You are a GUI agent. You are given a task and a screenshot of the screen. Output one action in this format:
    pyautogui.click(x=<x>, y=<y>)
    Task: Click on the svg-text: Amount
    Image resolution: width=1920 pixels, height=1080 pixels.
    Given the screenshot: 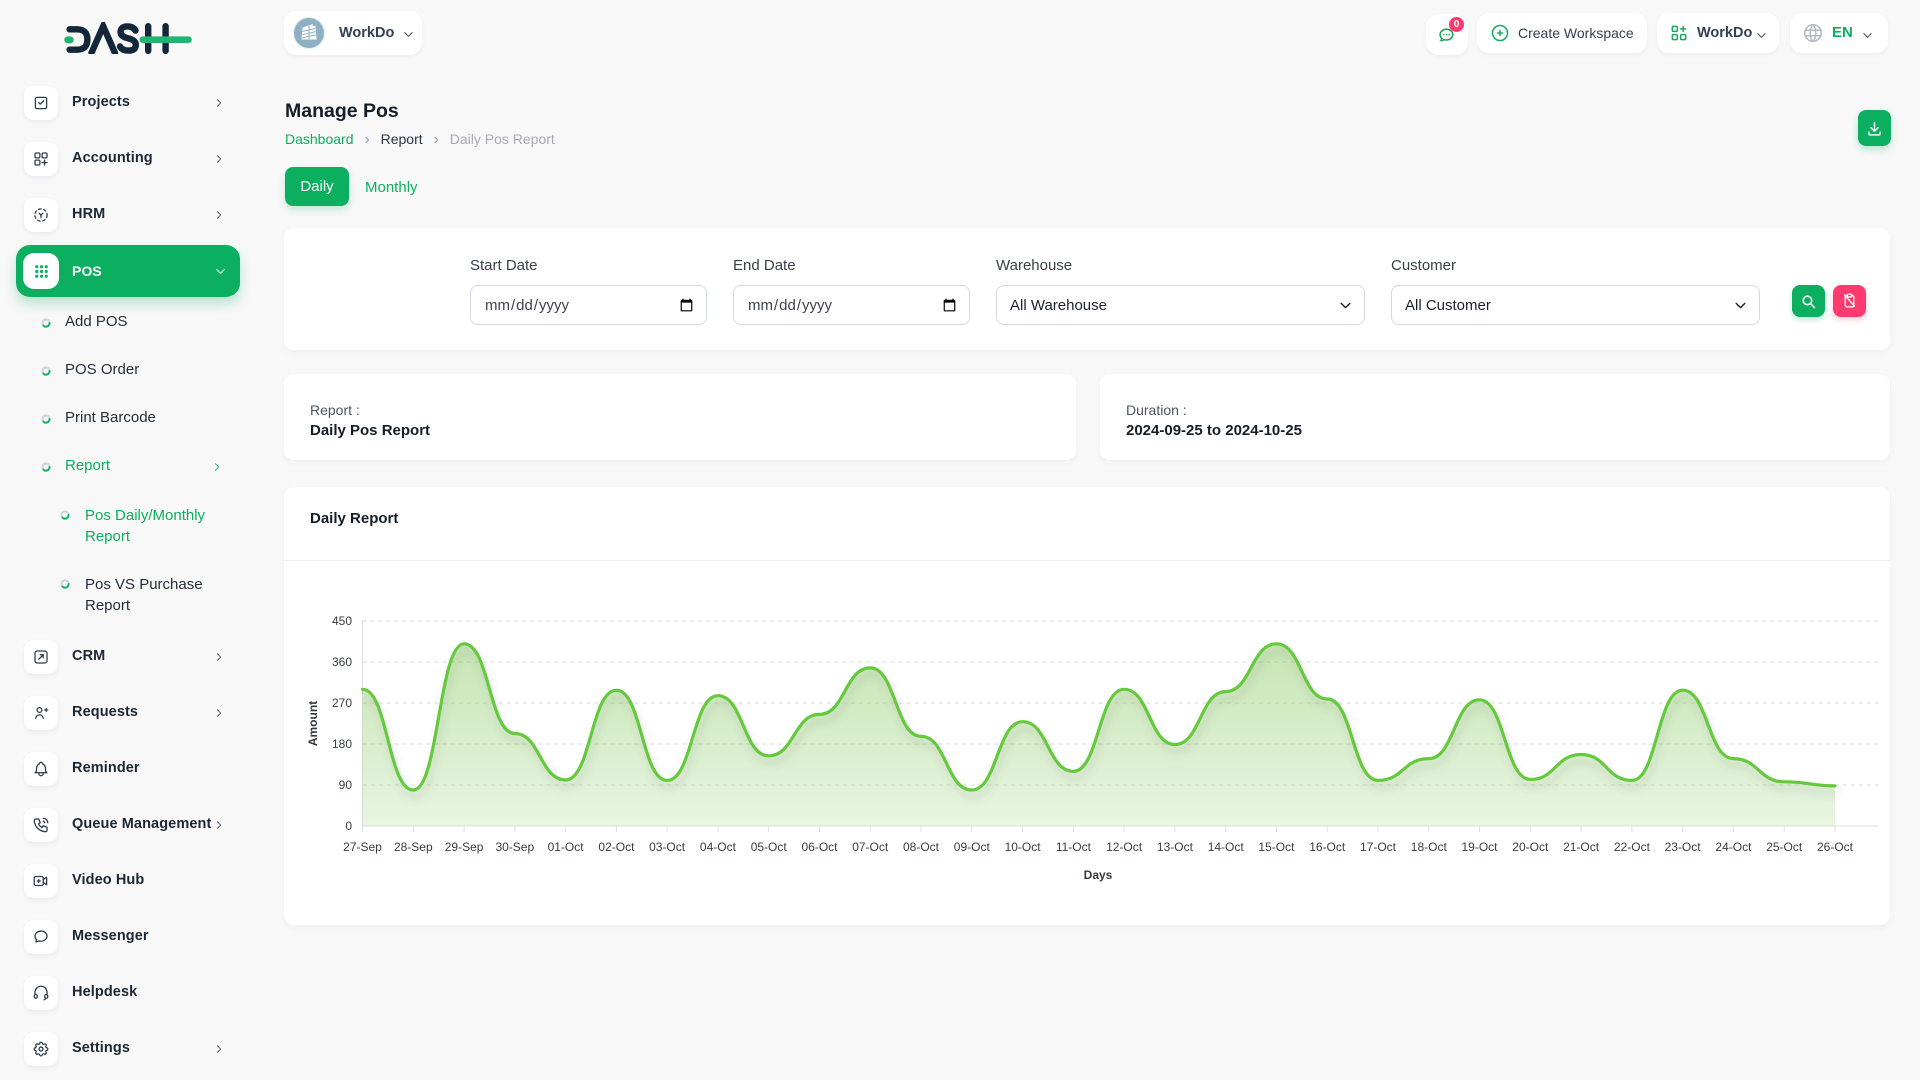 What is the action you would take?
    pyautogui.click(x=313, y=723)
    